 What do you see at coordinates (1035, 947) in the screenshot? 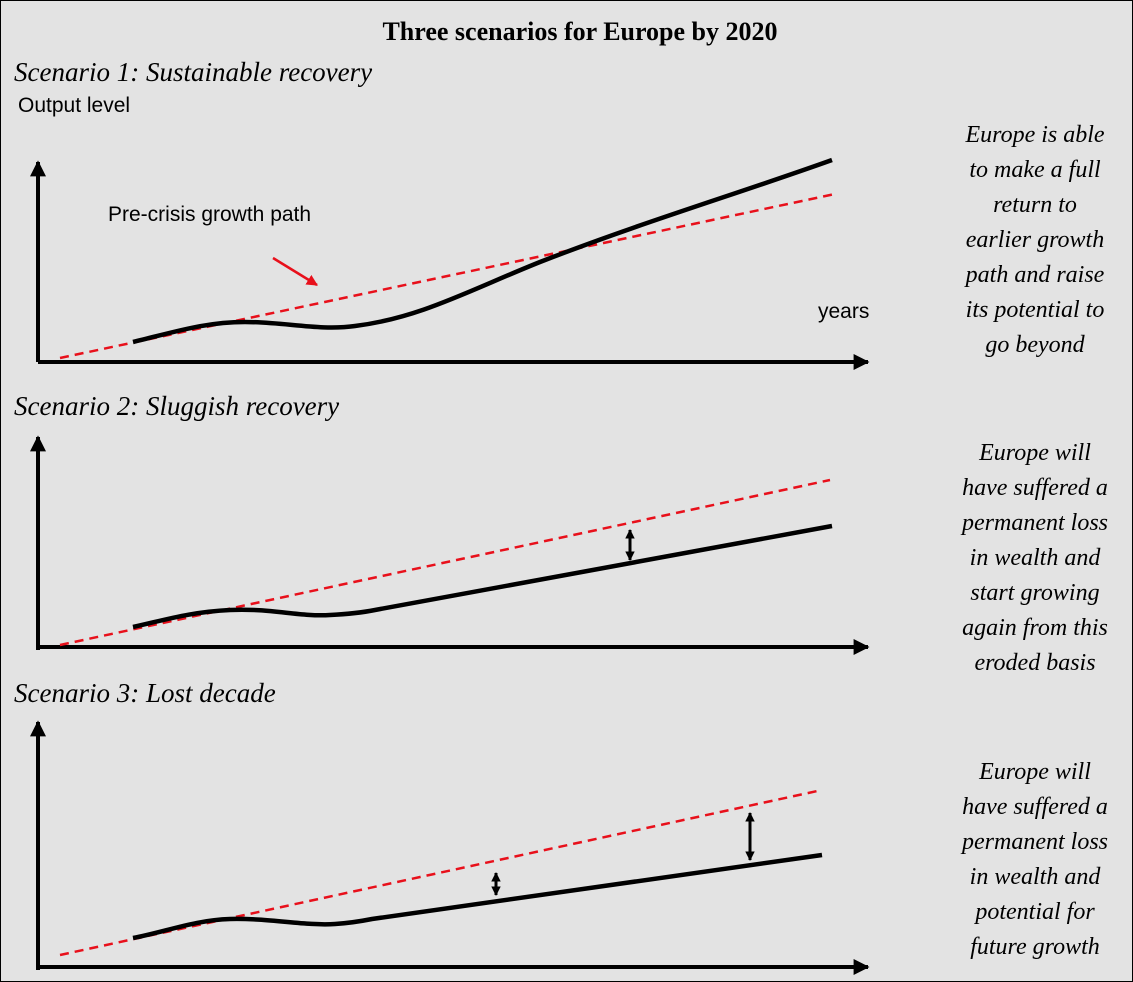
I see `scenario-3-description-line: future growth` at bounding box center [1035, 947].